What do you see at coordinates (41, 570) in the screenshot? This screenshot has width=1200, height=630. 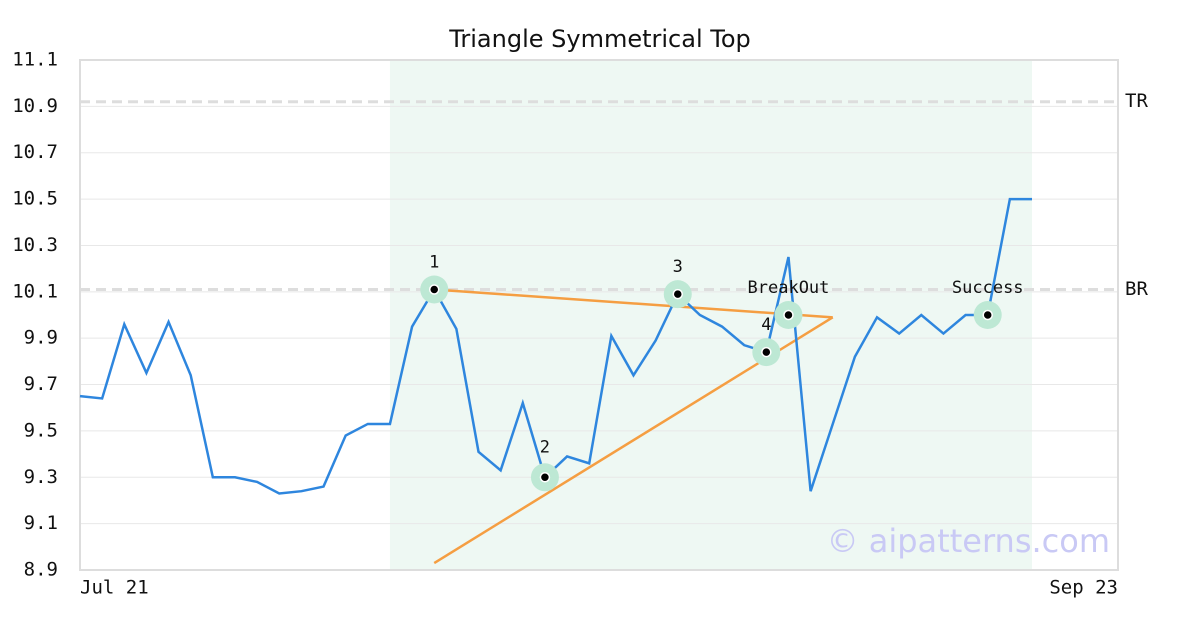 I see `y-tick-label: 8.9` at bounding box center [41, 570].